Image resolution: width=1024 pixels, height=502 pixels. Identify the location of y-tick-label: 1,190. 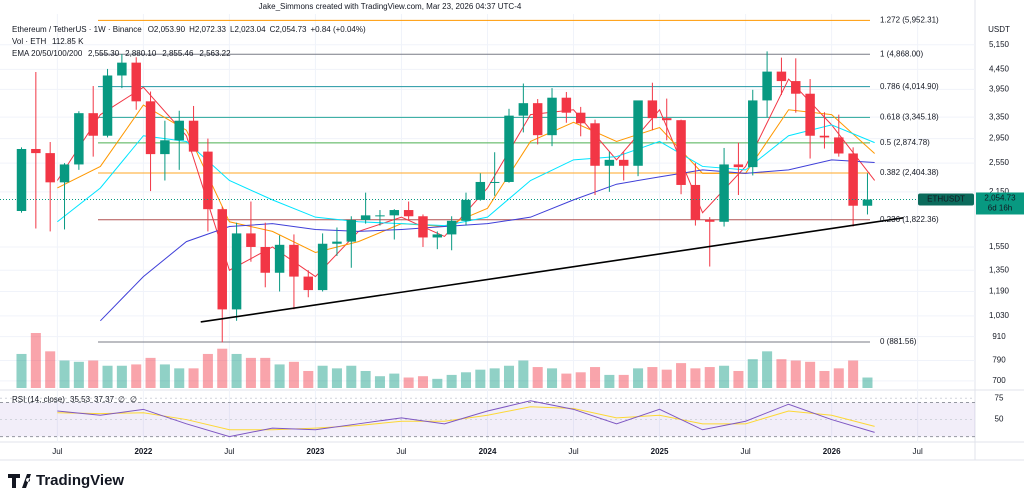
(999, 291).